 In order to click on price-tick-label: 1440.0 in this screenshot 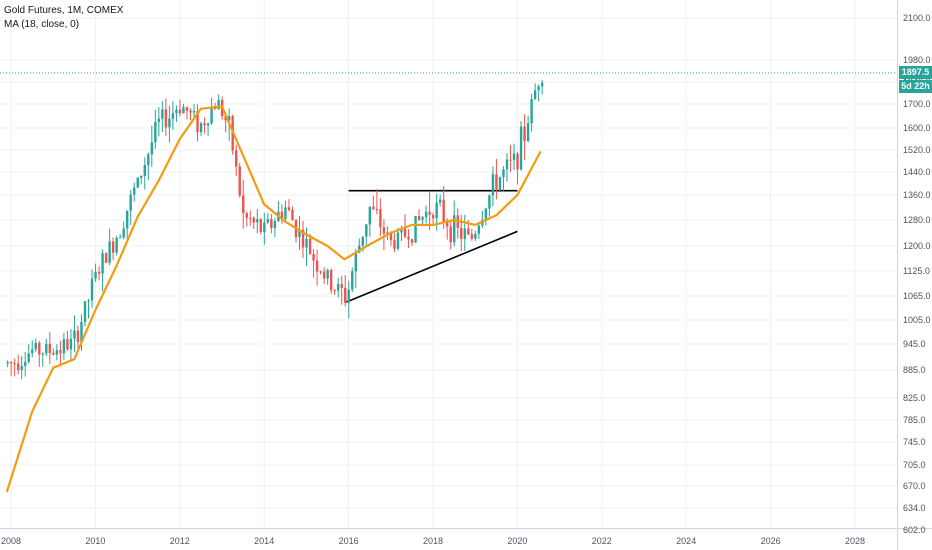, I will do `click(917, 172)`.